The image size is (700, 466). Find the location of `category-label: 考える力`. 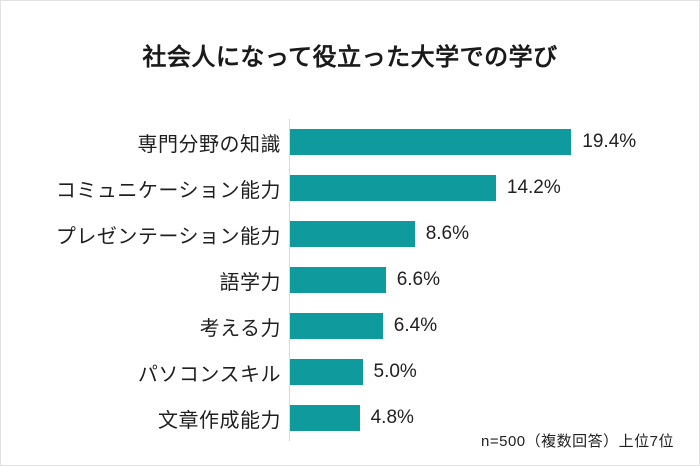

category-label: 考える力 is located at coordinates (240, 328).